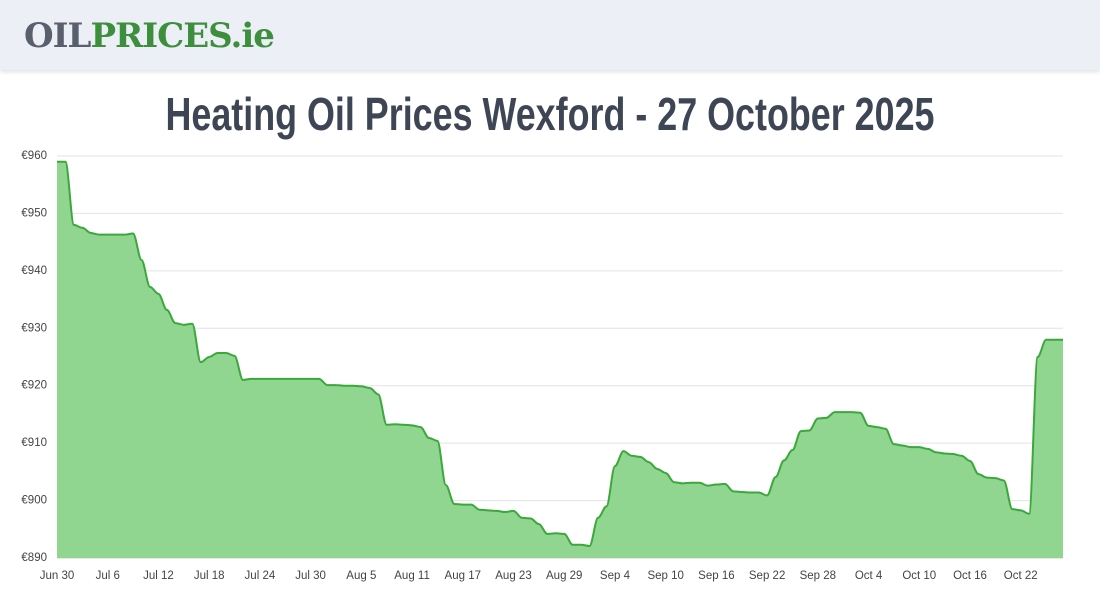 This screenshot has width=1100, height=600. What do you see at coordinates (34, 213) in the screenshot?
I see `y-tick-label: €950` at bounding box center [34, 213].